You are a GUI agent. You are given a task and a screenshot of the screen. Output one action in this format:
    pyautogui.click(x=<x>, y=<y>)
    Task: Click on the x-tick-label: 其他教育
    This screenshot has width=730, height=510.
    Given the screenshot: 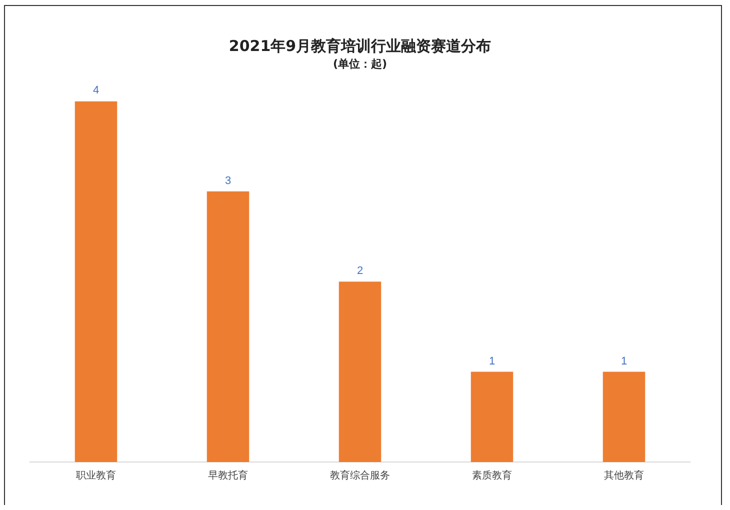 What is the action you would take?
    pyautogui.click(x=624, y=476)
    